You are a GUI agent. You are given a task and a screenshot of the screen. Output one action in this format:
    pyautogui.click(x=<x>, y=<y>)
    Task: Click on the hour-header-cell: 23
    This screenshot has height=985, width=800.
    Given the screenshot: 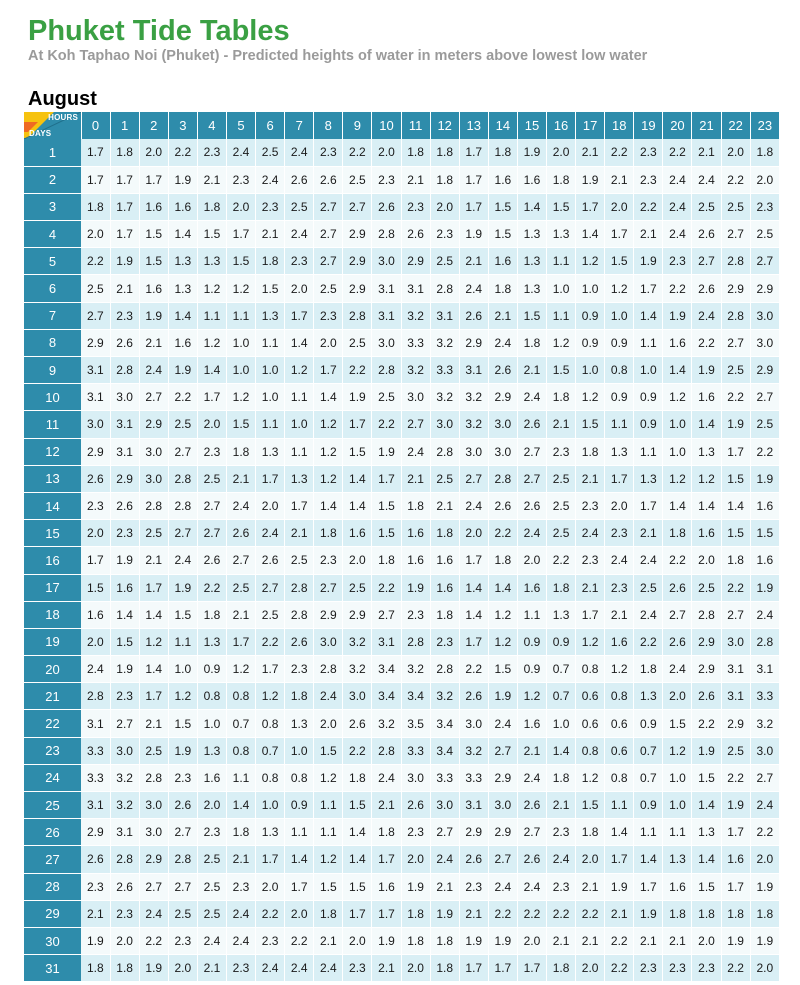 What is the action you would take?
    pyautogui.click(x=765, y=125)
    